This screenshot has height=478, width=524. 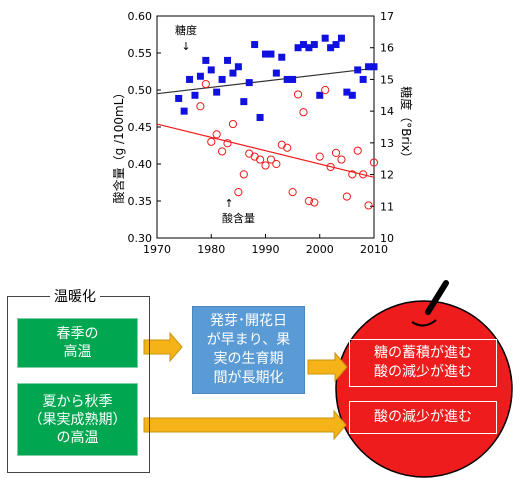 I want to click on warming-title: 温暖化, so click(x=75, y=297).